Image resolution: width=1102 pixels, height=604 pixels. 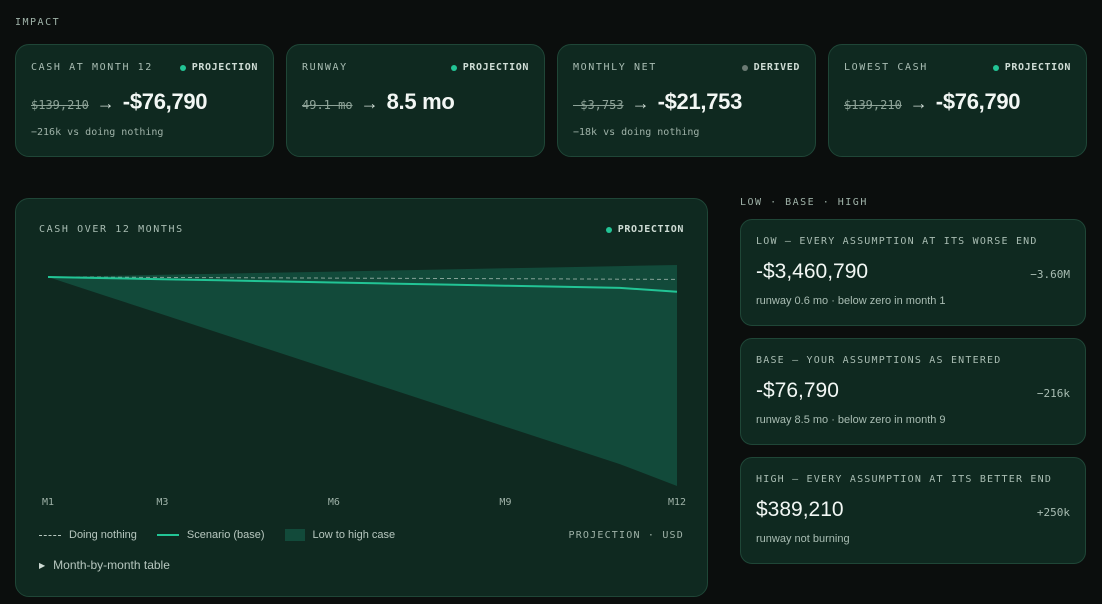 I want to click on kpi-title: LOWEST CASH, so click(x=886, y=67).